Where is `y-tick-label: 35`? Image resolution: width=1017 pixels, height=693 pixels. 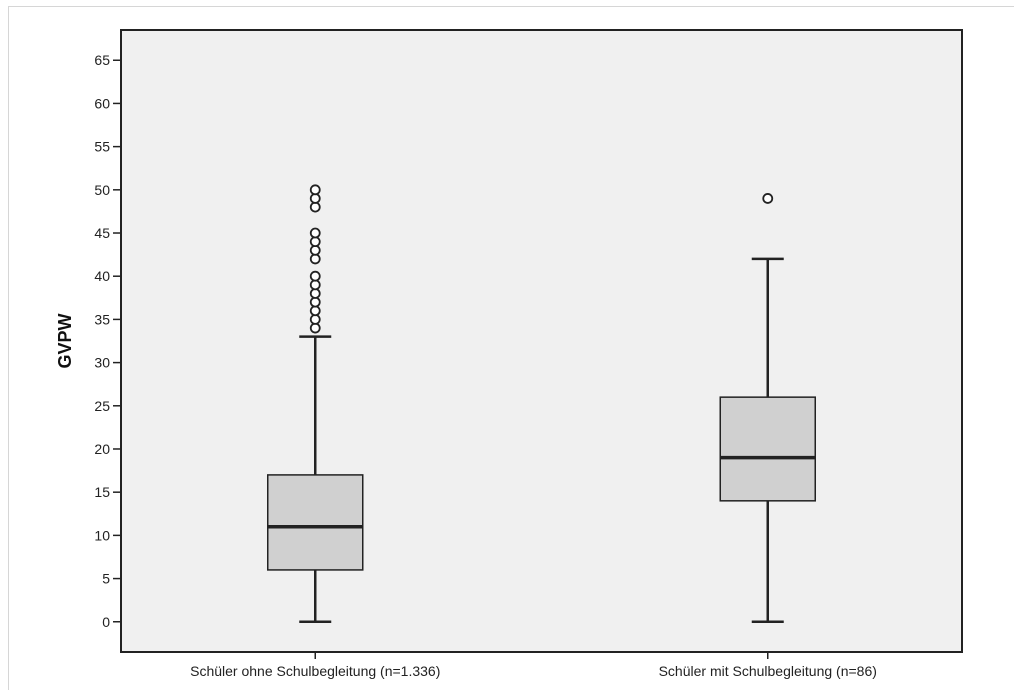 y-tick-label: 35 is located at coordinates (102, 319).